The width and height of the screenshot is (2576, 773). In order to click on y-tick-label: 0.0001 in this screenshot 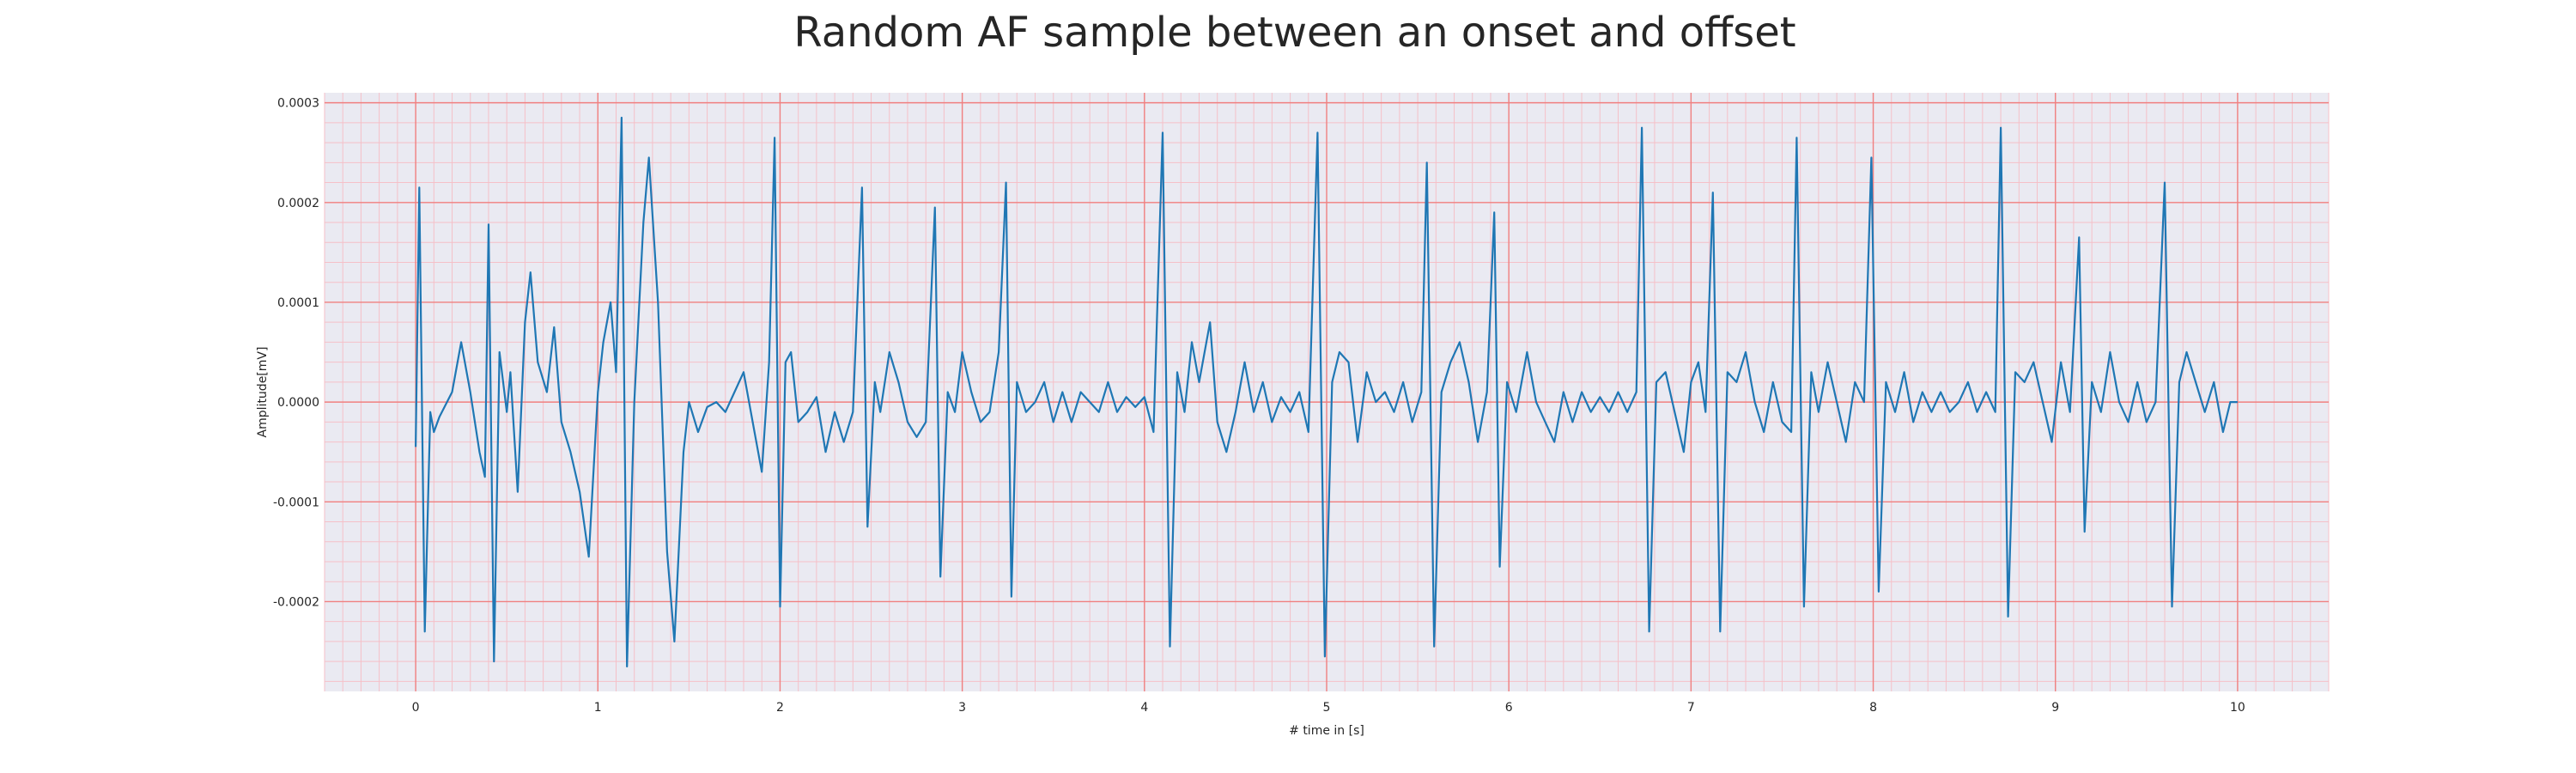, I will do `click(298, 303)`.